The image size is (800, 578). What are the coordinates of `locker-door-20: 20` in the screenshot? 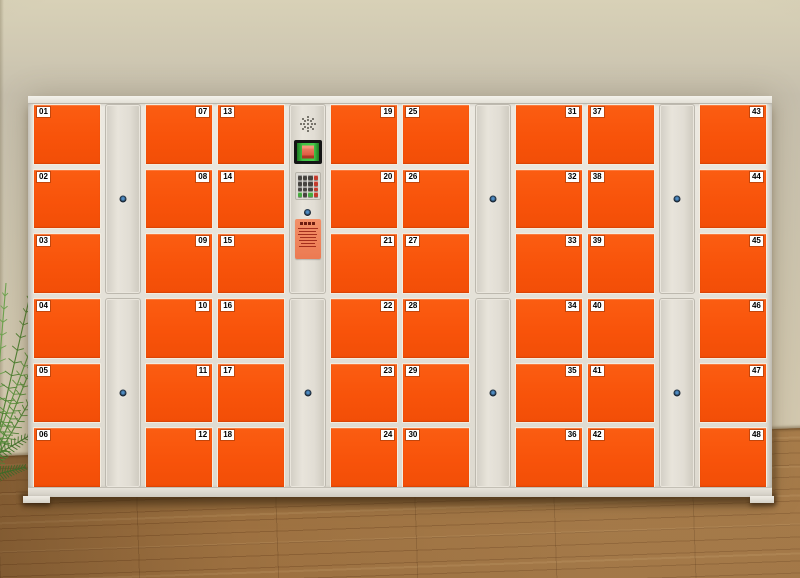 It's located at (364, 199).